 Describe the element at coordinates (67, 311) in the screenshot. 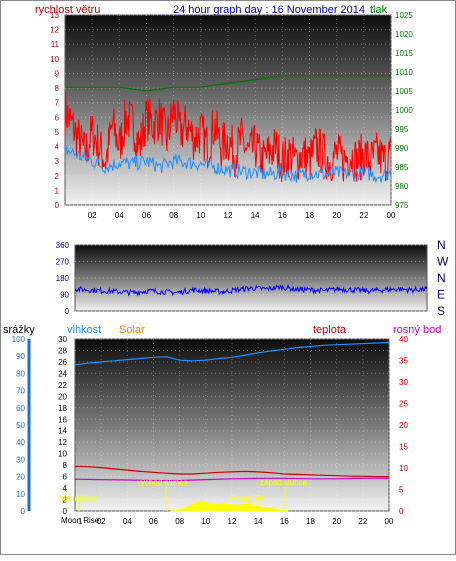

I see `dir-tick-label: 0` at that location.